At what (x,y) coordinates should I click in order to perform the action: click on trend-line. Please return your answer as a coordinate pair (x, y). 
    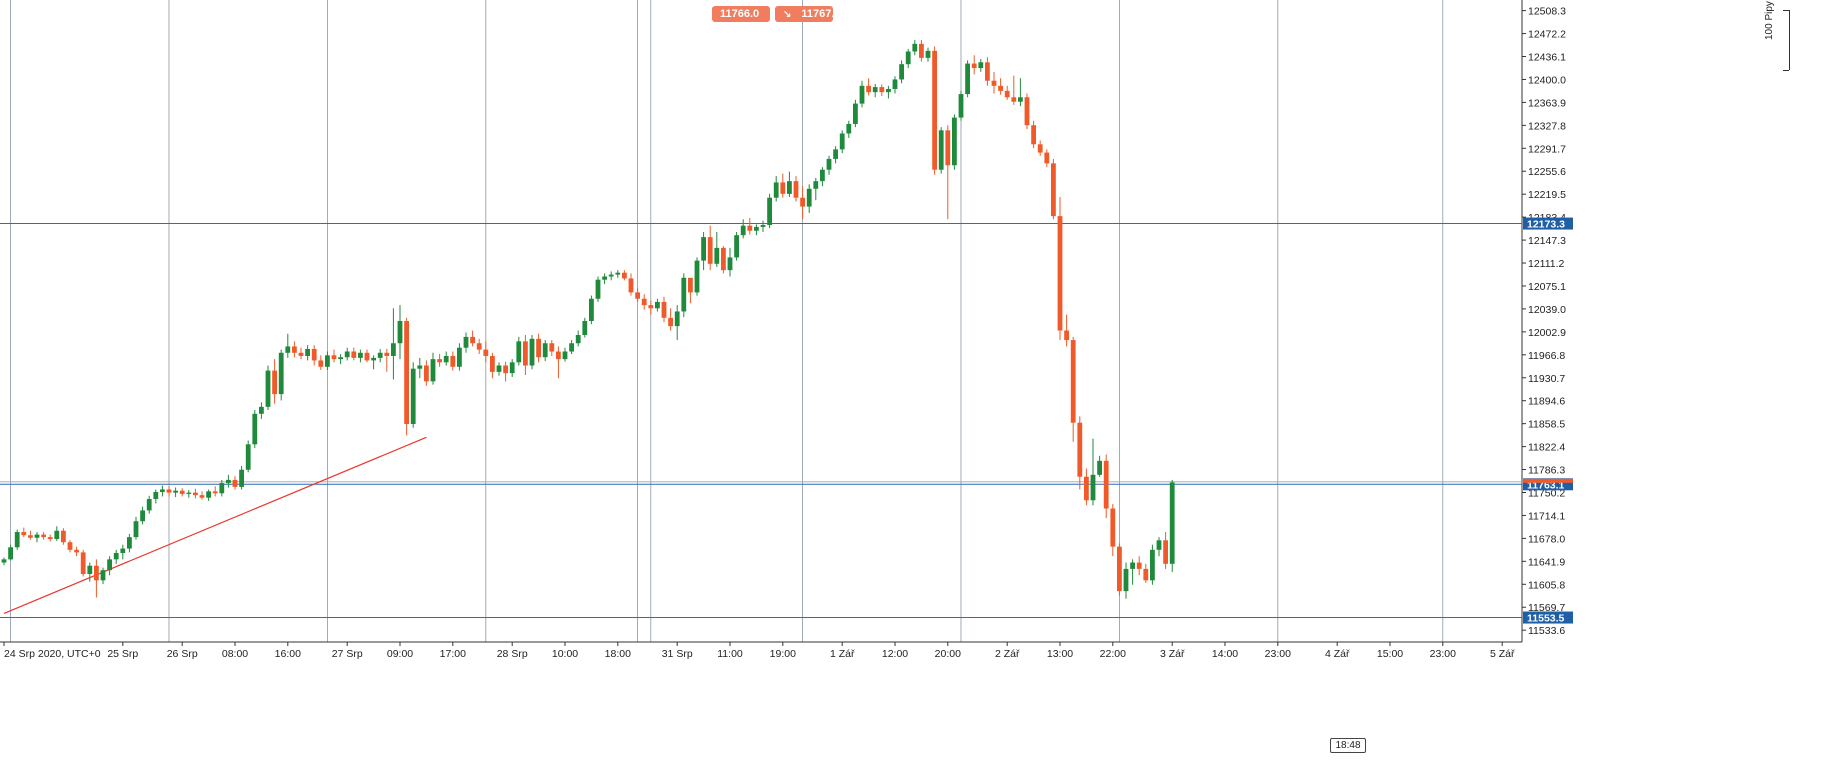
    Looking at the image, I should click on (215, 525).